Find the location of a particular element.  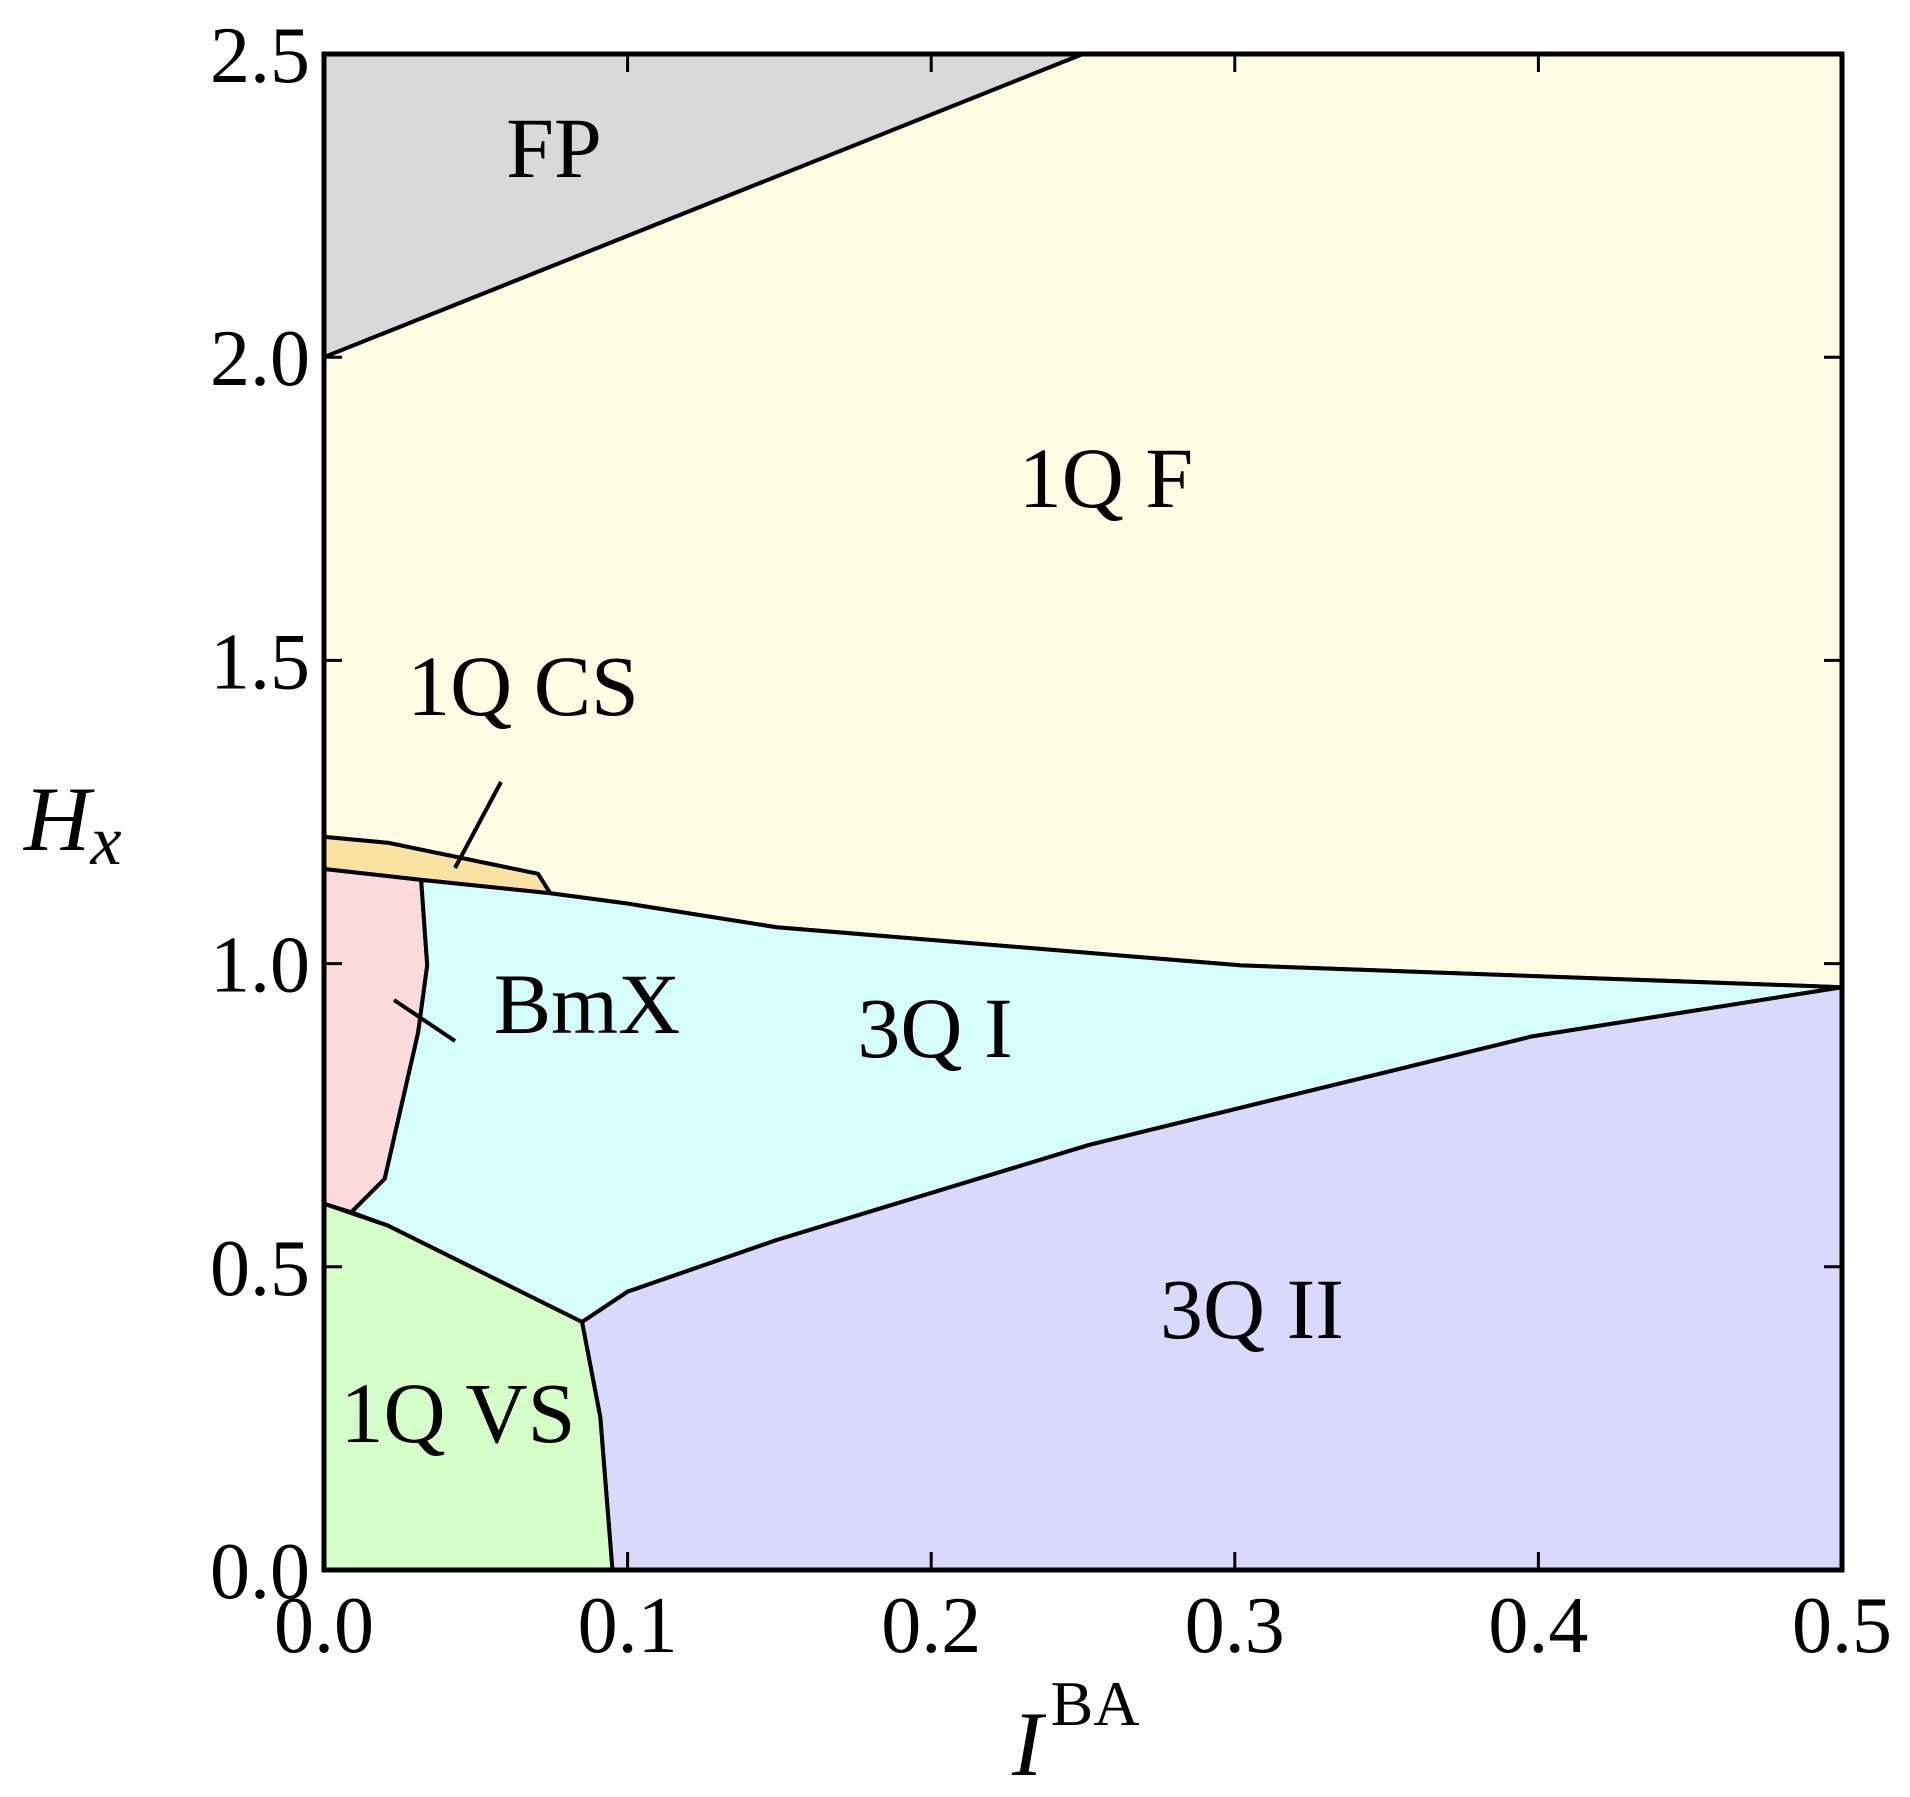

y-tick-label: 0.5 is located at coordinates (260, 1269).